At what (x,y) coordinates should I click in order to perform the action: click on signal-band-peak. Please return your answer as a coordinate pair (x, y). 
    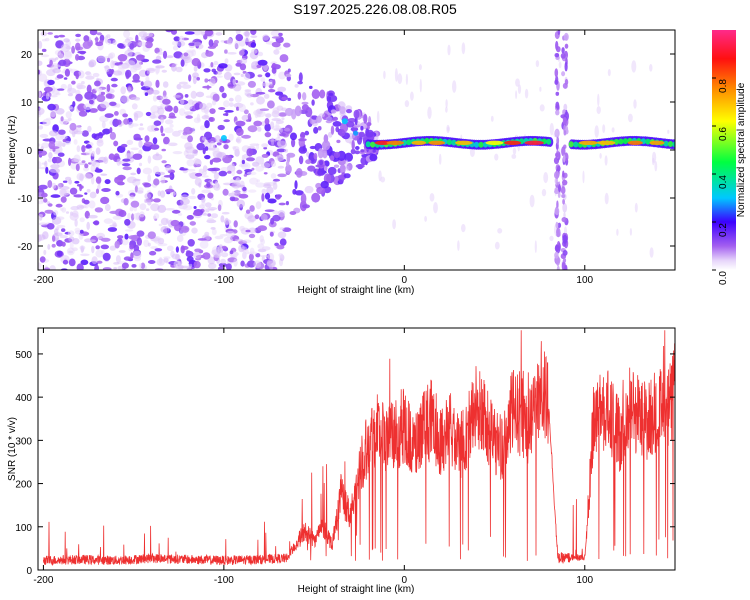
    Looking at the image, I should click on (635, 142).